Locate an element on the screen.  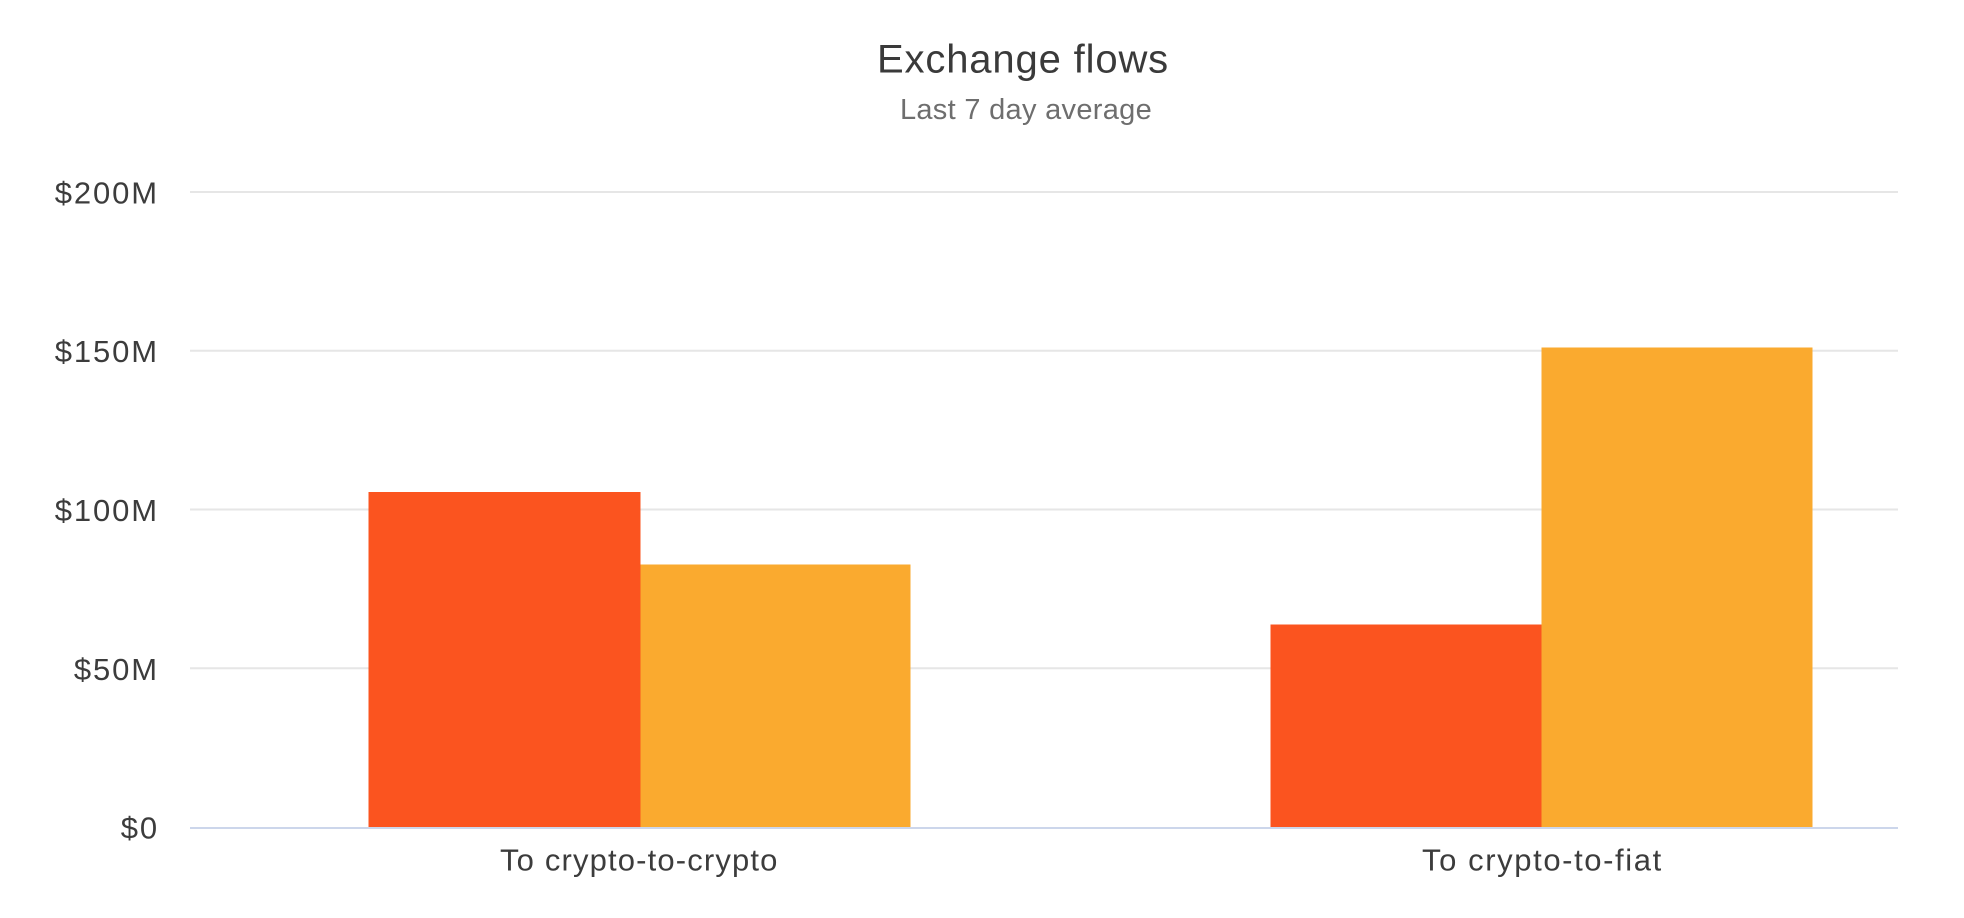
svg-text: To crypto-to-fiat is located at coordinates (1542, 860).